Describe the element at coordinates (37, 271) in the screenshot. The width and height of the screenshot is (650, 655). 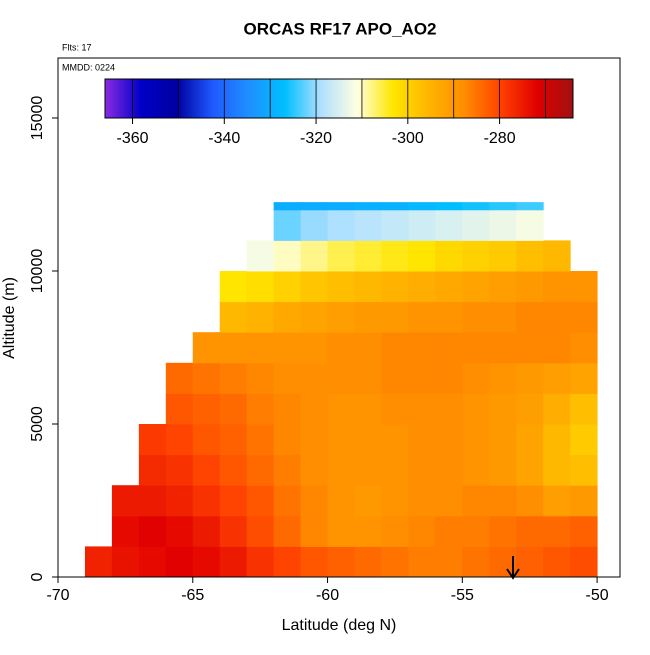
I see `y-tick-label: 10000` at that location.